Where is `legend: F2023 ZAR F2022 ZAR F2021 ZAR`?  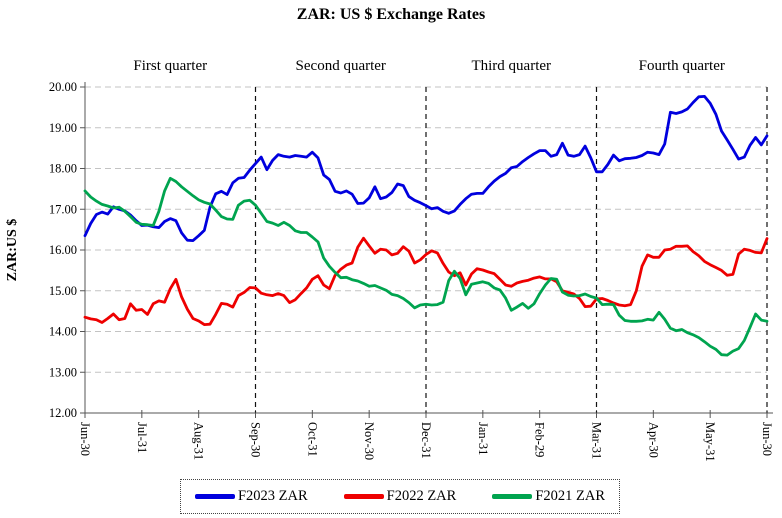
legend: F2023 ZAR F2022 ZAR F2021 ZAR is located at coordinates (400, 496).